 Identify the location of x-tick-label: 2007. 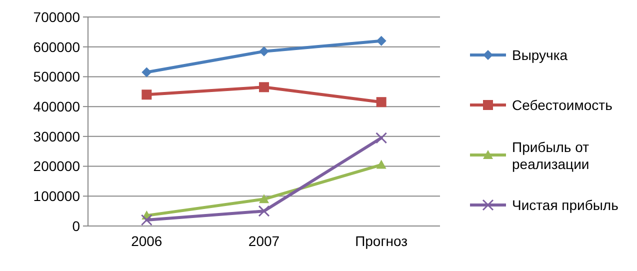
(264, 241).